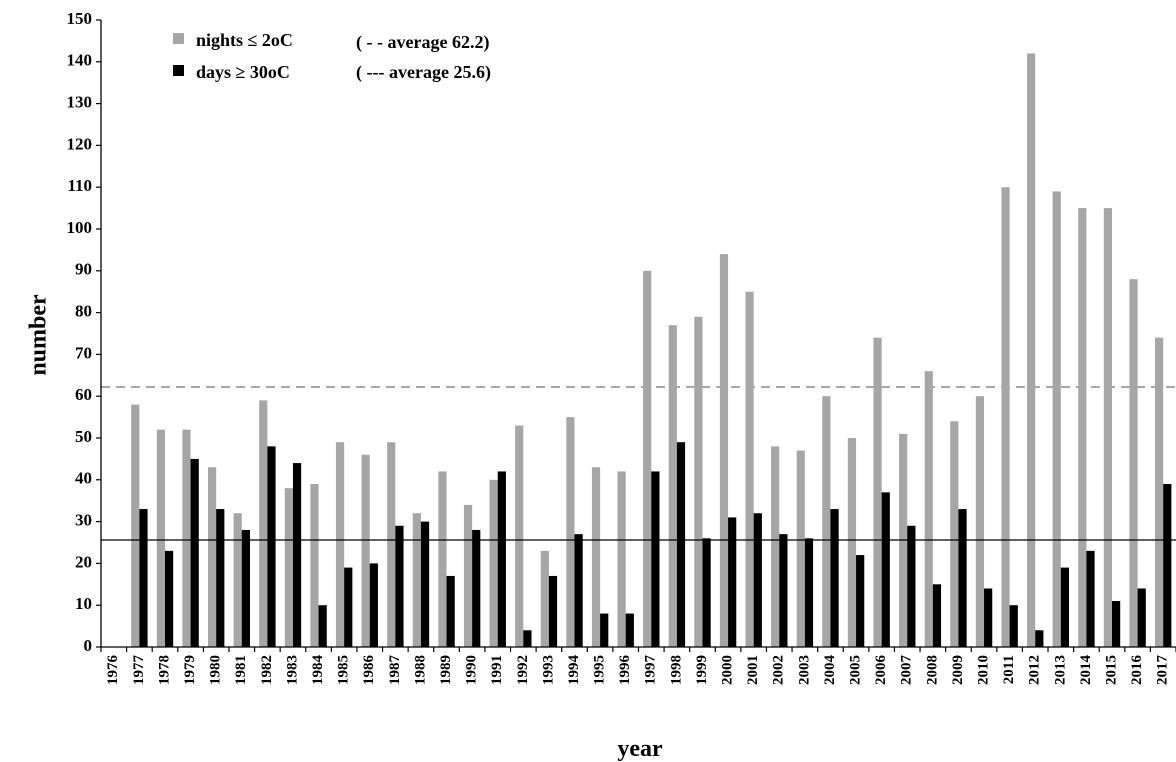 The width and height of the screenshot is (1176, 762). I want to click on bar-nights-1992, so click(519, 536).